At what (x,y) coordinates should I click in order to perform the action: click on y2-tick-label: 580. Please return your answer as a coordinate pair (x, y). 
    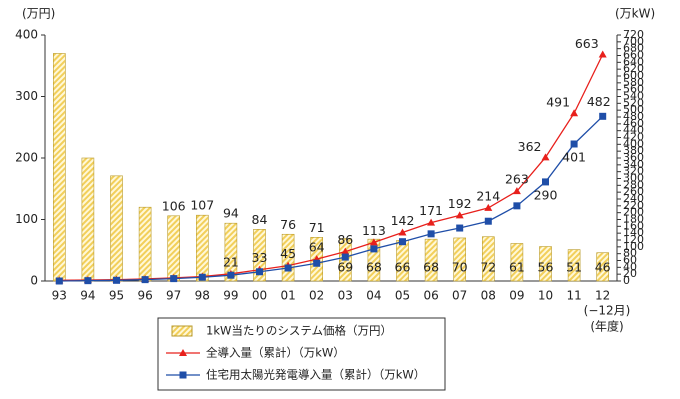
    Looking at the image, I should click on (633, 82).